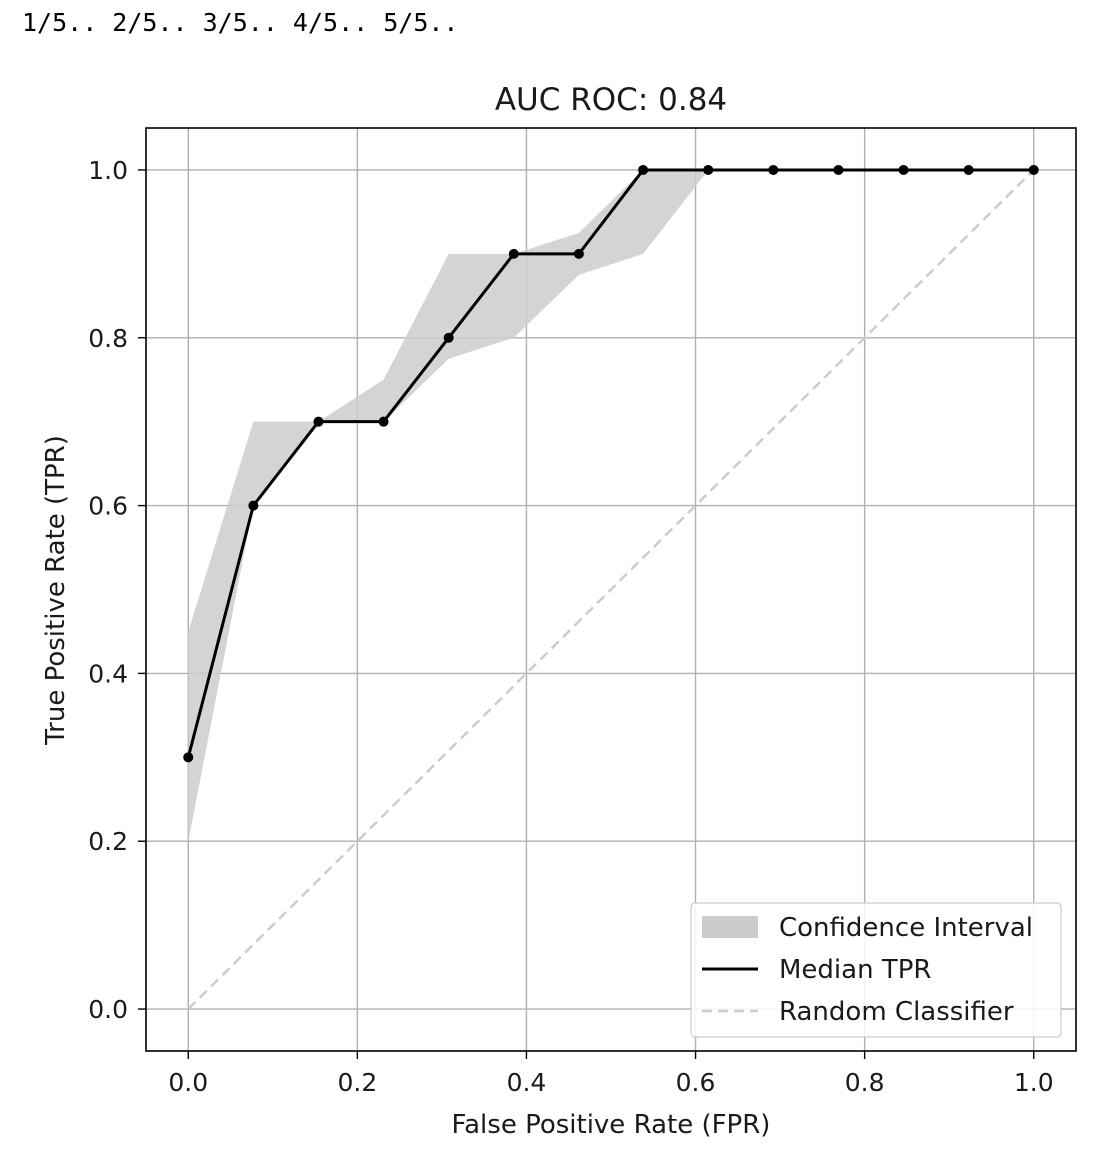 The image size is (1104, 1150). What do you see at coordinates (188, 1082) in the screenshot?
I see `x-tick-label: 0.0` at bounding box center [188, 1082].